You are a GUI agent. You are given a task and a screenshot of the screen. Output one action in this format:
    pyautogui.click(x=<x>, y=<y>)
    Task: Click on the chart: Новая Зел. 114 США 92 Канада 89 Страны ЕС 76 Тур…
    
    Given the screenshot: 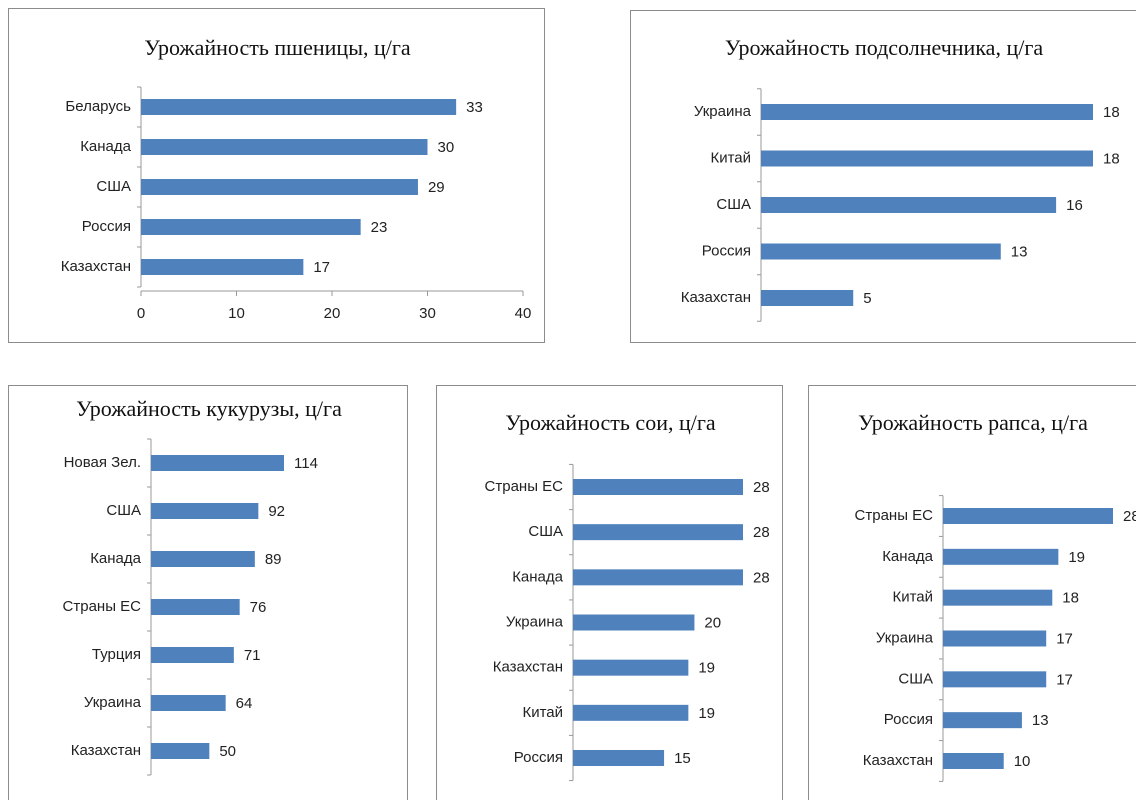 What is the action you would take?
    pyautogui.click(x=190, y=607)
    